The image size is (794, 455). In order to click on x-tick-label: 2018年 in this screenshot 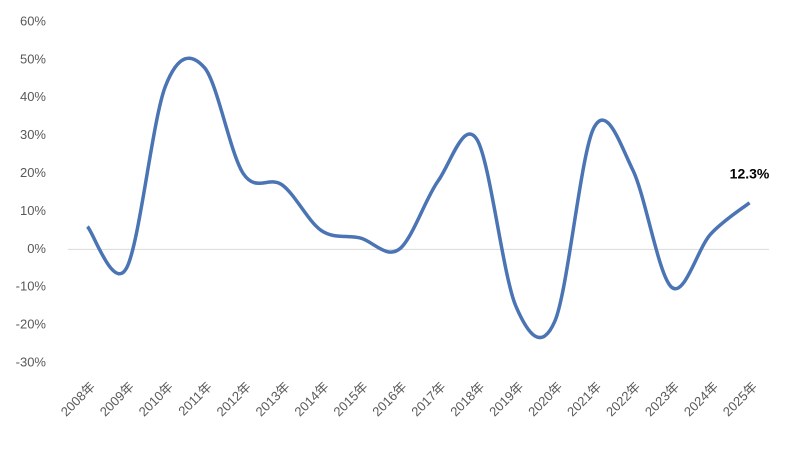, I will do `click(467, 399)`.